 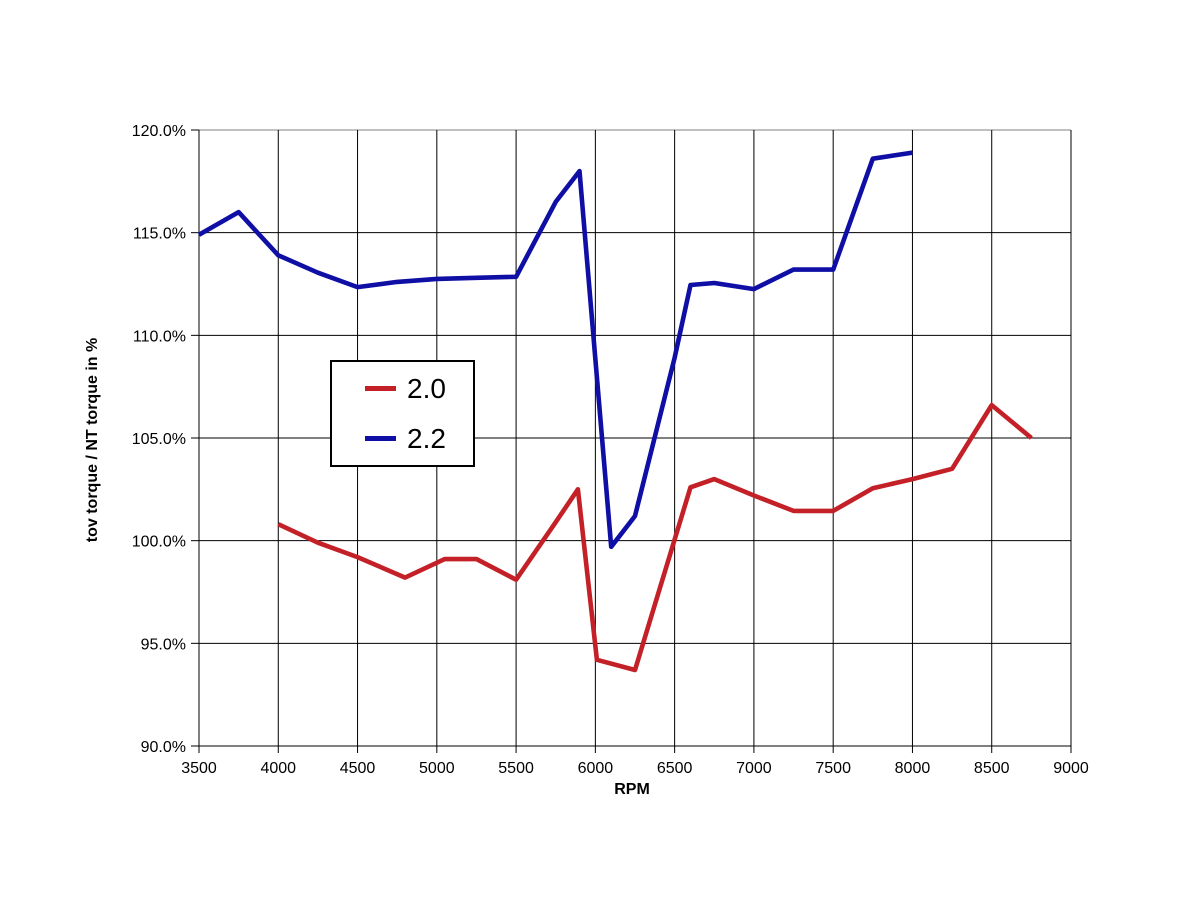 What do you see at coordinates (380, 438) in the screenshot?
I see `series-2-2-line-swatch` at bounding box center [380, 438].